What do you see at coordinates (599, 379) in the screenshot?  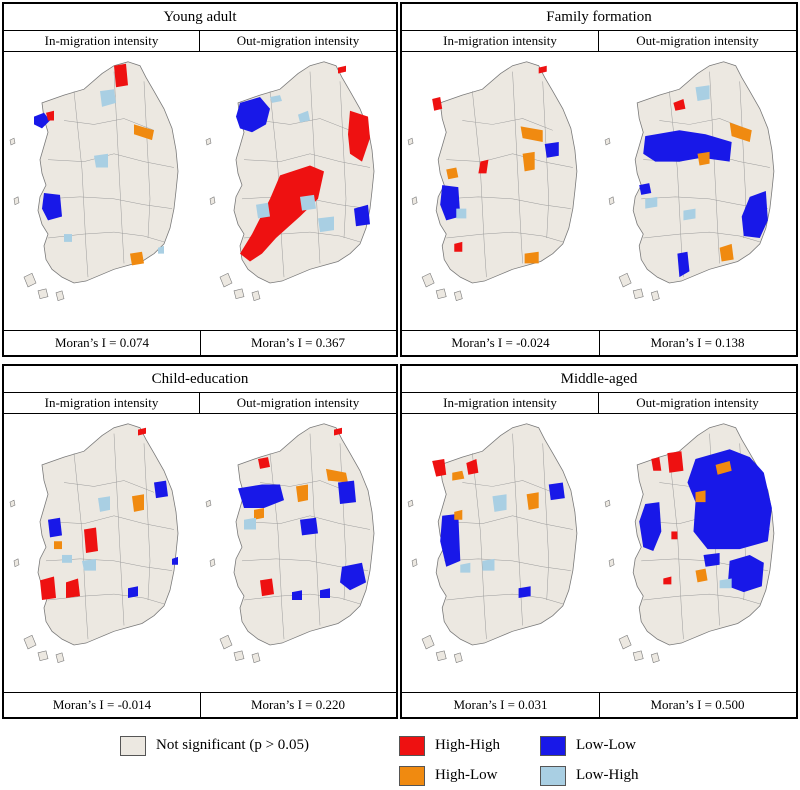 I see `panel-title: Middle-aged` at bounding box center [599, 379].